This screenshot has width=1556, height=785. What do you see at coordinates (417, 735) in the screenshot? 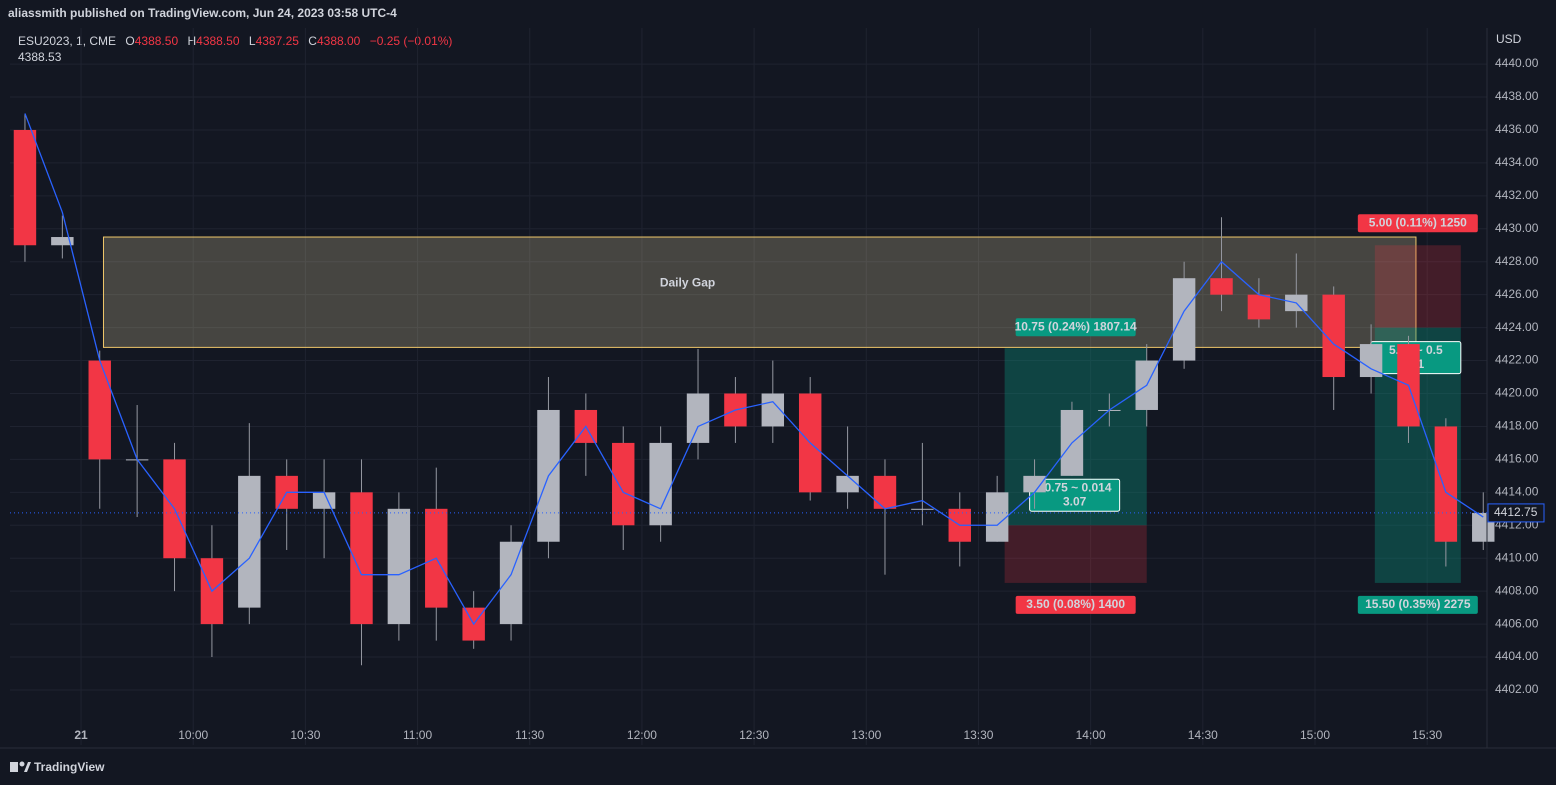
I see `x-tick-label: 11:00` at bounding box center [417, 735].